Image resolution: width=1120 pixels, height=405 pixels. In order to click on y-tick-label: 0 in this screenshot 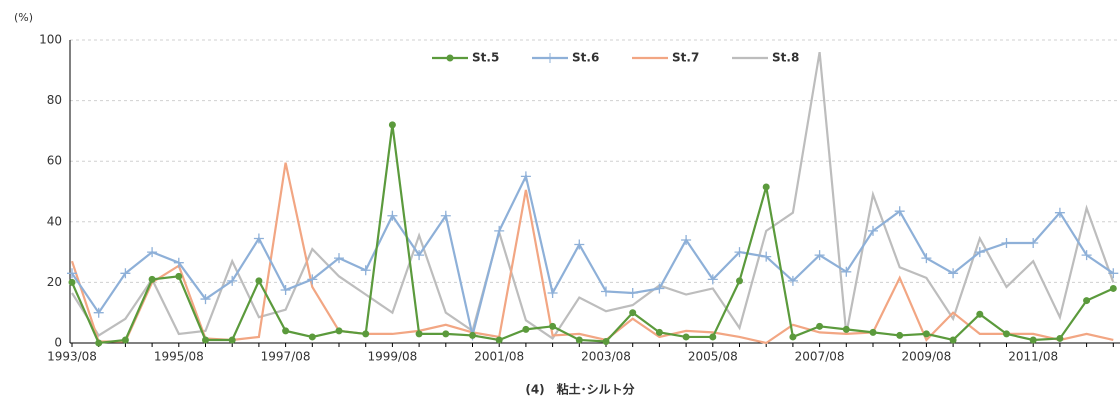, I will do `click(58, 343)`.